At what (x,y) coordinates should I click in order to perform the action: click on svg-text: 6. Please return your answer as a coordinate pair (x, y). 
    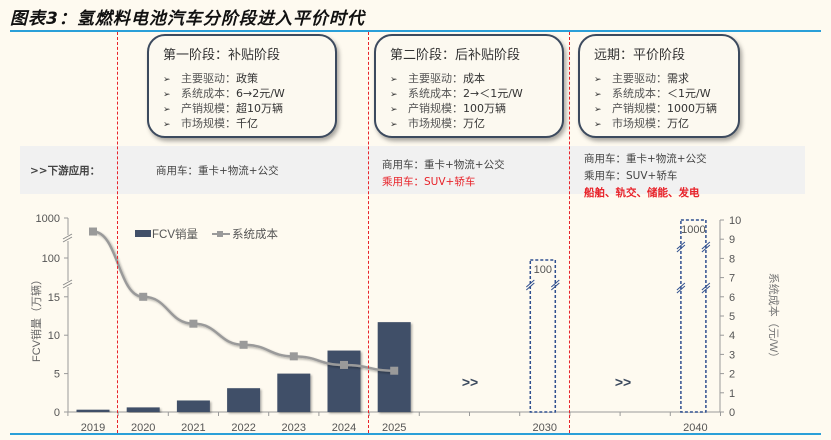
    Looking at the image, I should click on (732, 298).